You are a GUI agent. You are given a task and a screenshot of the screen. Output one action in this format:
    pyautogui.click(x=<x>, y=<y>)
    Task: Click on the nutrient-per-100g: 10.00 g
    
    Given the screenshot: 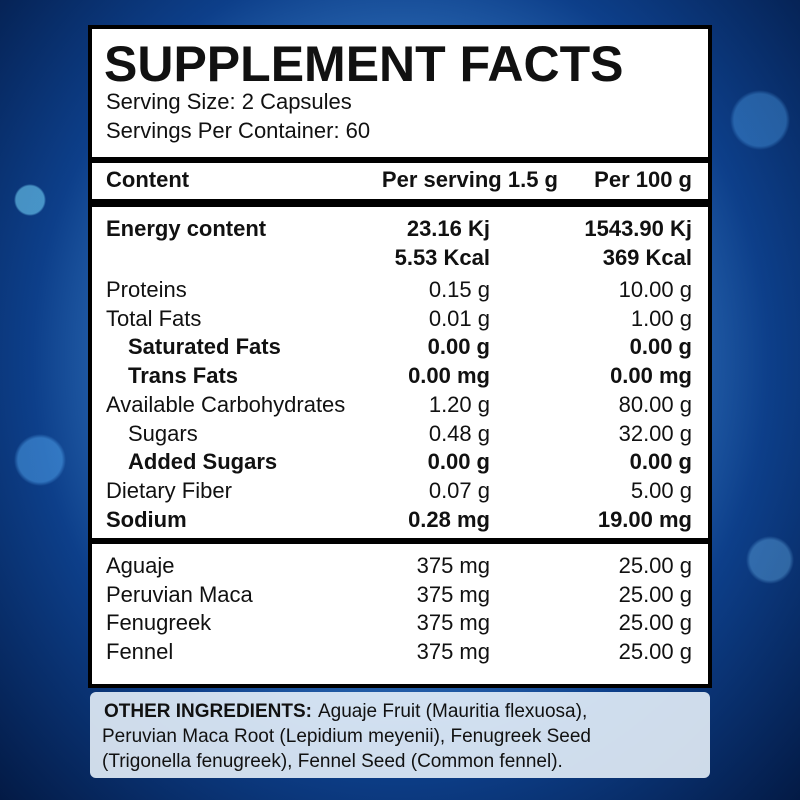 What is the action you would take?
    pyautogui.click(x=655, y=289)
    